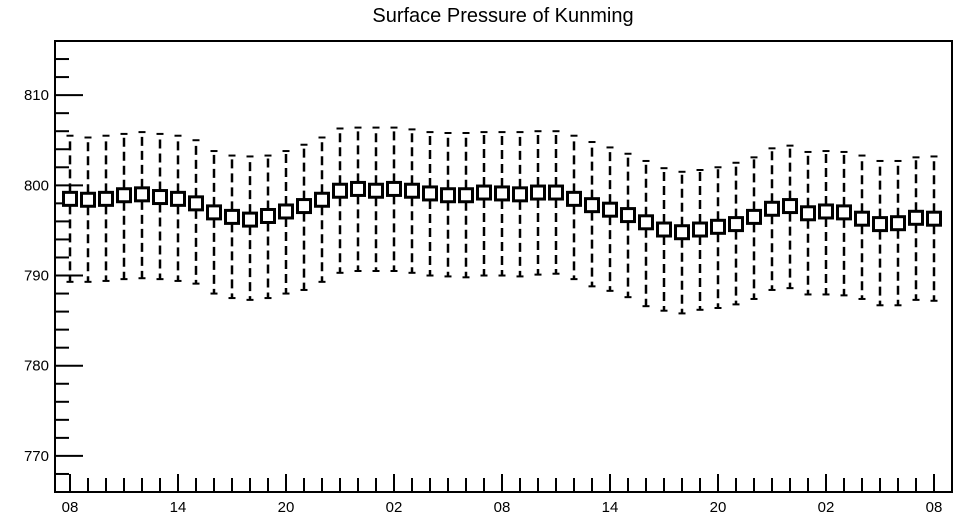  What do you see at coordinates (502, 16) in the screenshot?
I see `chart-title: Surface Pressure of Kunming` at bounding box center [502, 16].